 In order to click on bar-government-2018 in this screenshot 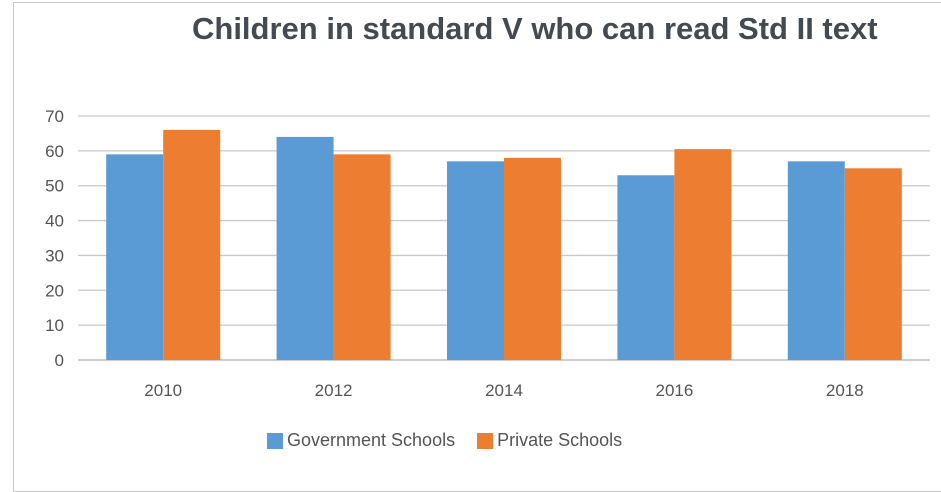, I will do `click(816, 260)`.